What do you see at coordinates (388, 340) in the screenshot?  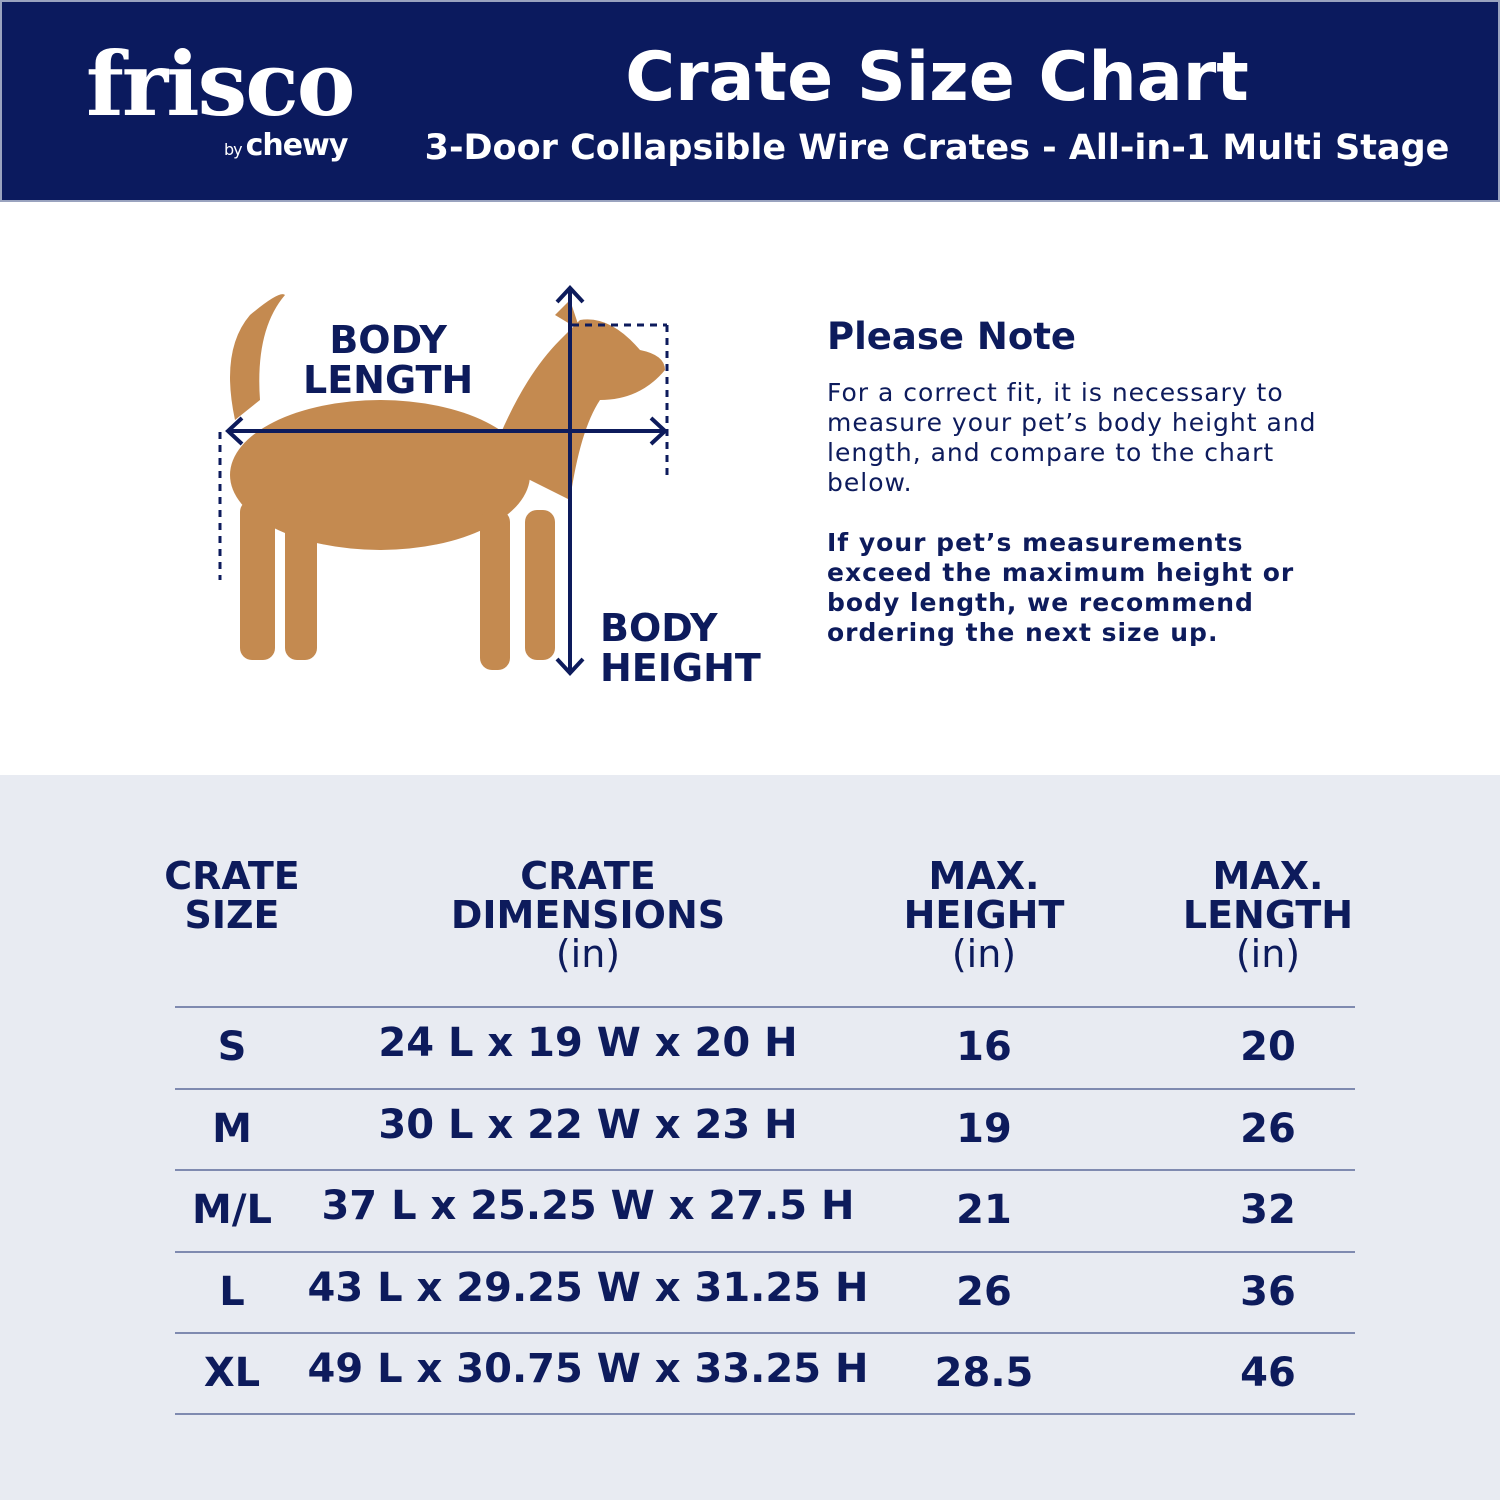 I see `body-length-label-line1: BODY` at bounding box center [388, 340].